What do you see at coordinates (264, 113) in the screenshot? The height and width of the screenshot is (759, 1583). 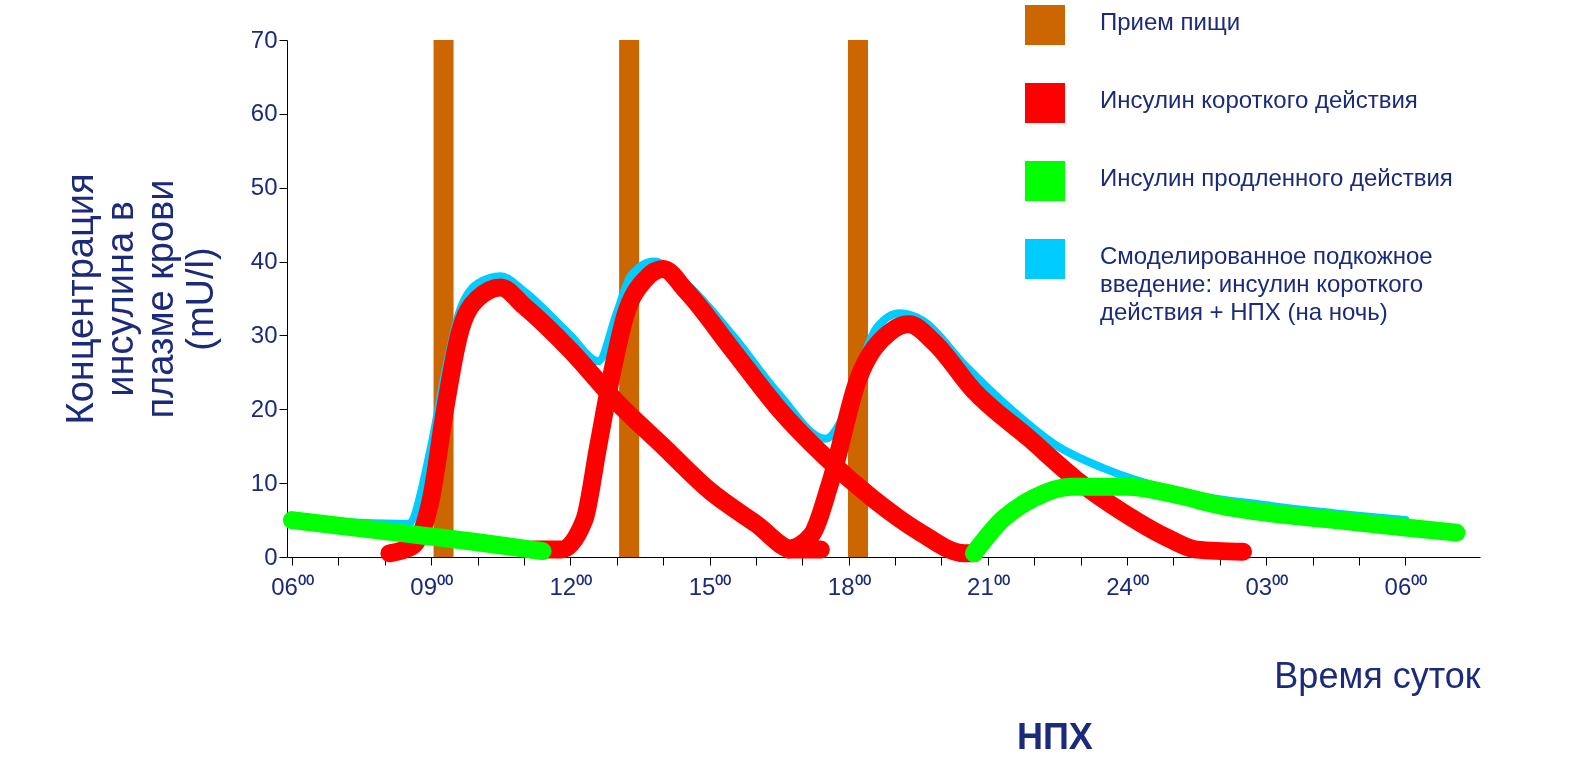 I see `y-tick-label: 60` at bounding box center [264, 113].